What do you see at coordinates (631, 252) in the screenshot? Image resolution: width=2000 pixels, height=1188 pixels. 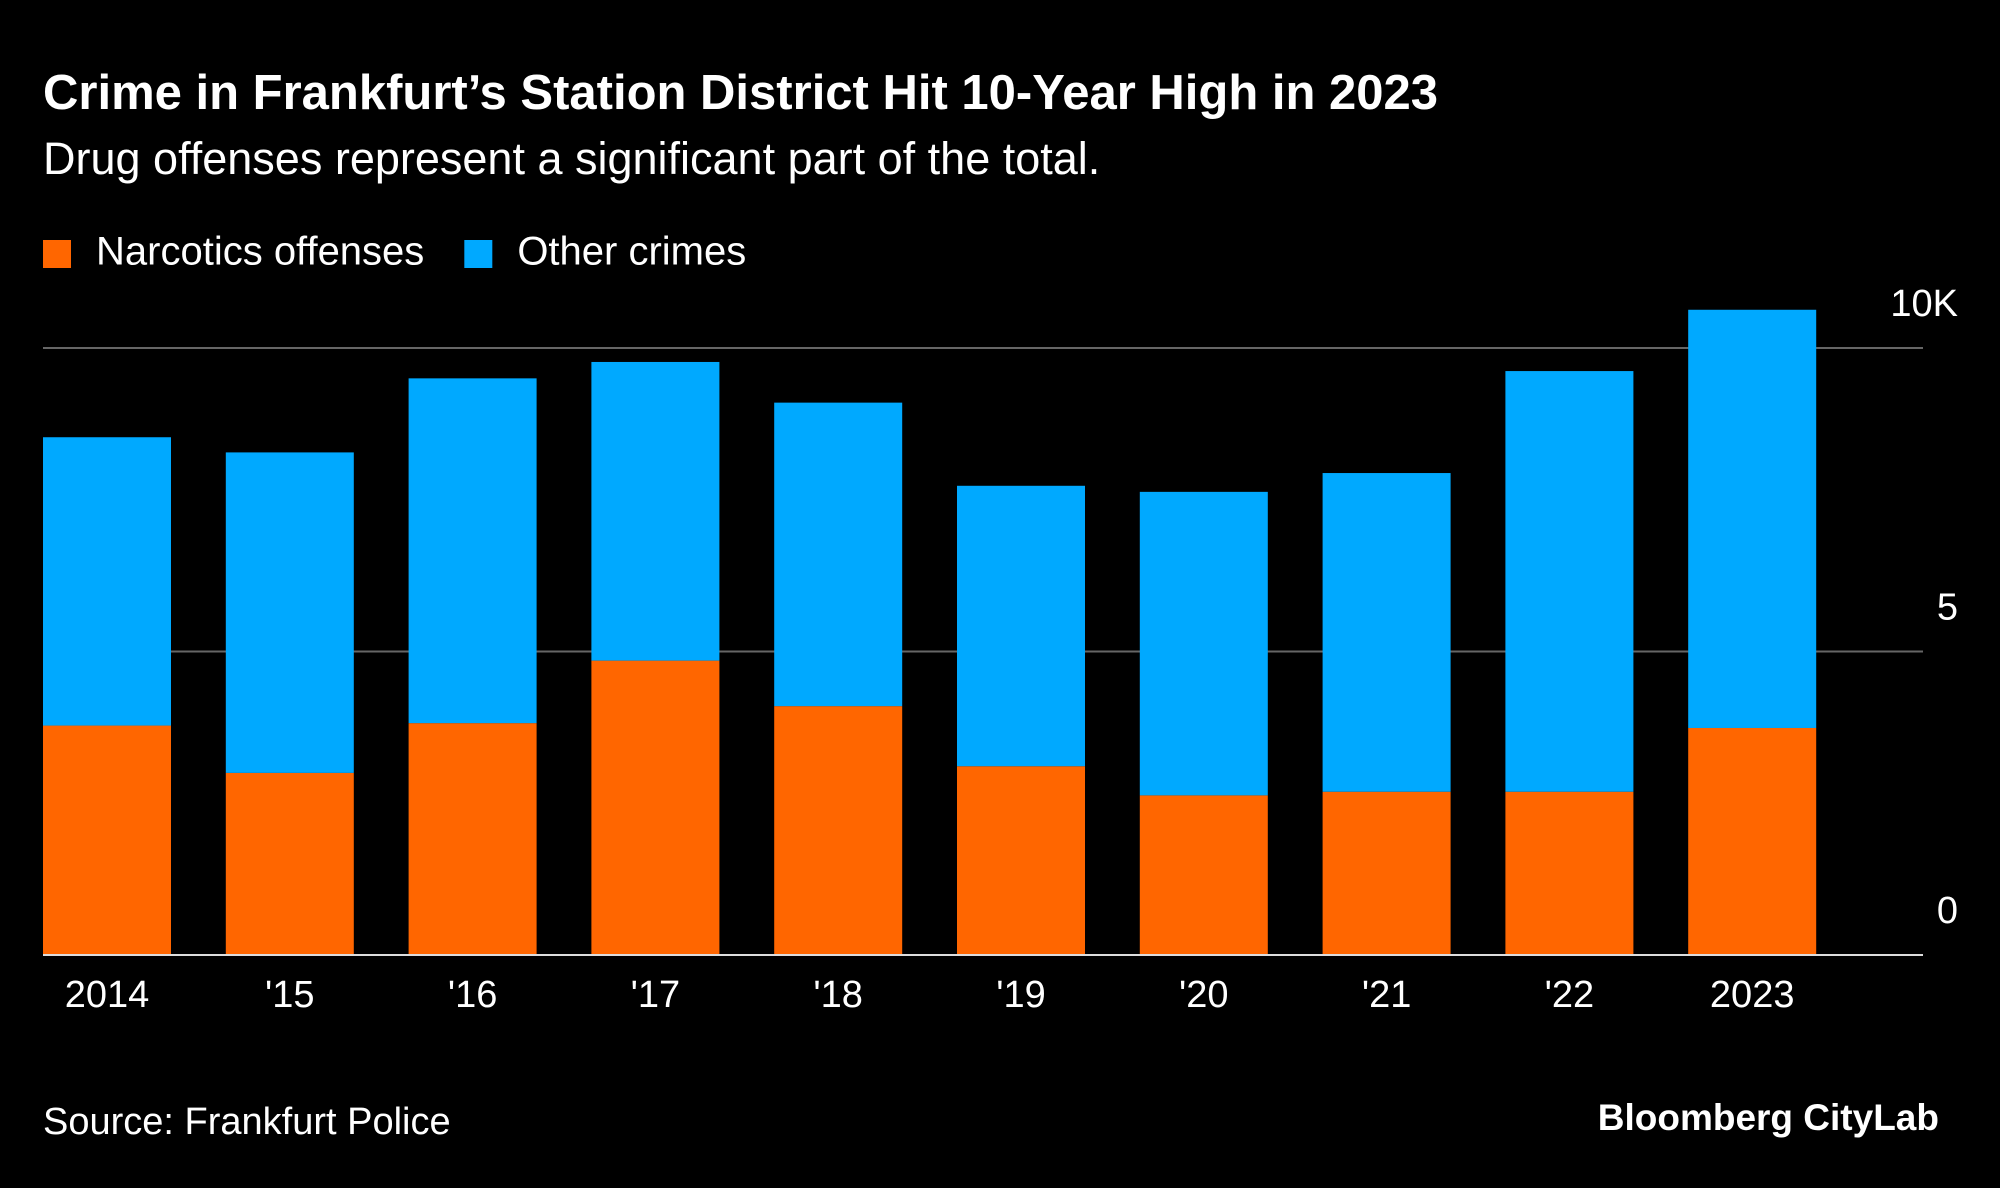 I see `legend-label: Other crimes` at bounding box center [631, 252].